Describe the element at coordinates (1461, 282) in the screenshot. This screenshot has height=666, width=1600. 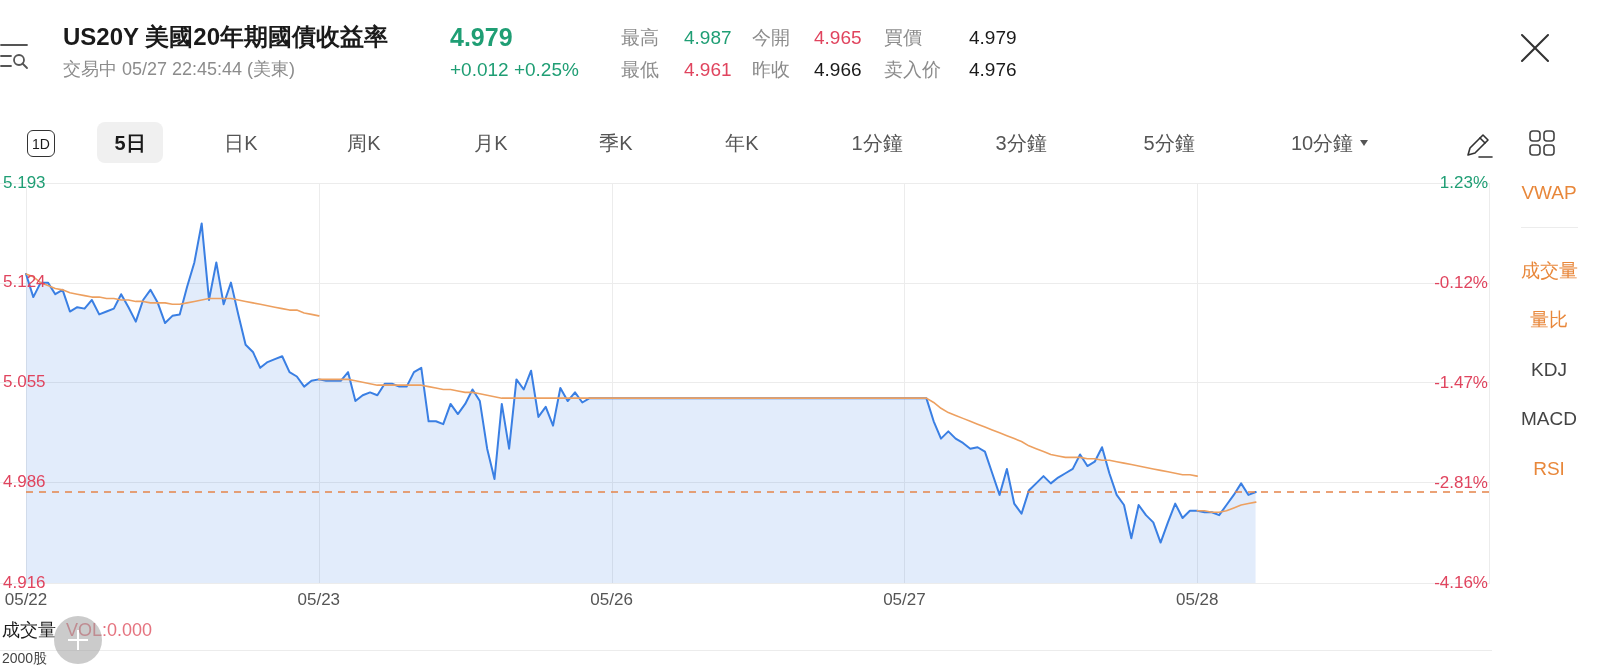
I see `y2-tick-label: -0.12%` at that location.